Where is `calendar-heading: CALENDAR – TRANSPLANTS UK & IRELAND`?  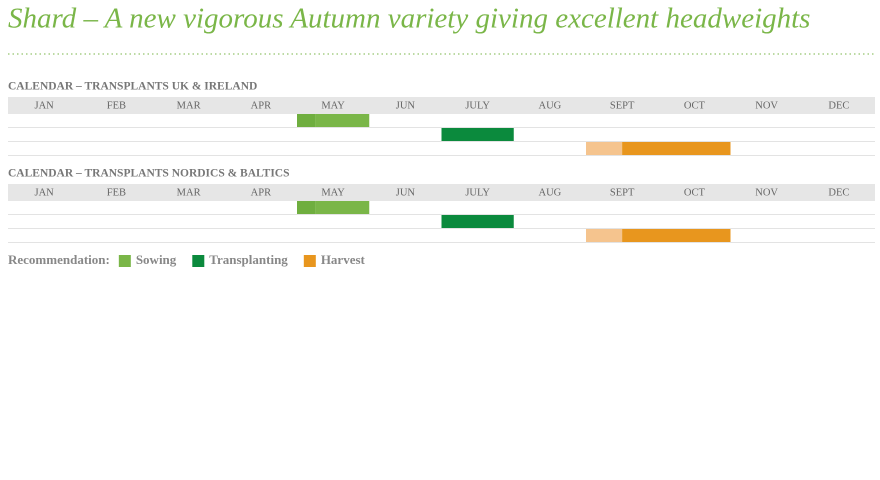 calendar-heading: CALENDAR – TRANSPLANTS UK & IRELAND is located at coordinates (132, 87).